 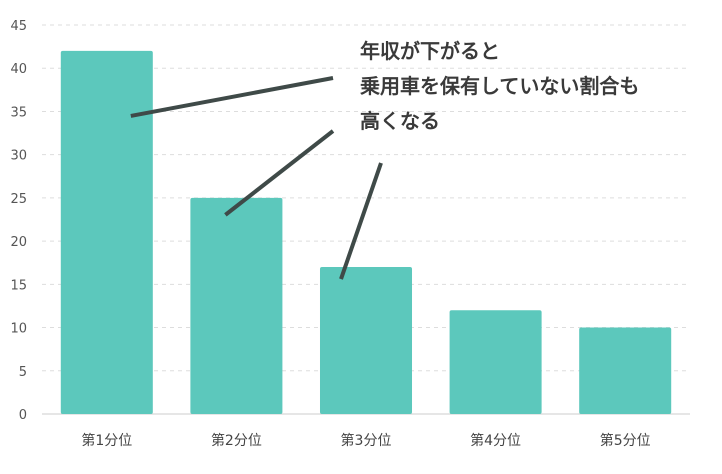 What do you see at coordinates (495, 440) in the screenshot?
I see `x-tick-label: 第4分位` at bounding box center [495, 440].